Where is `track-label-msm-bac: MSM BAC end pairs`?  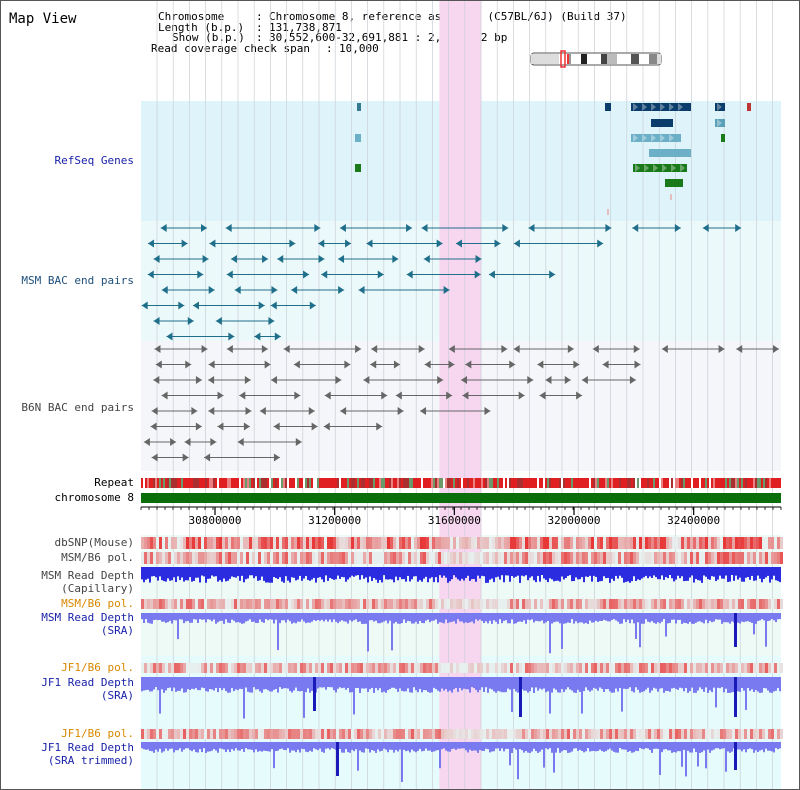
track-label-msm-bac: MSM BAC end pairs is located at coordinates (77, 280).